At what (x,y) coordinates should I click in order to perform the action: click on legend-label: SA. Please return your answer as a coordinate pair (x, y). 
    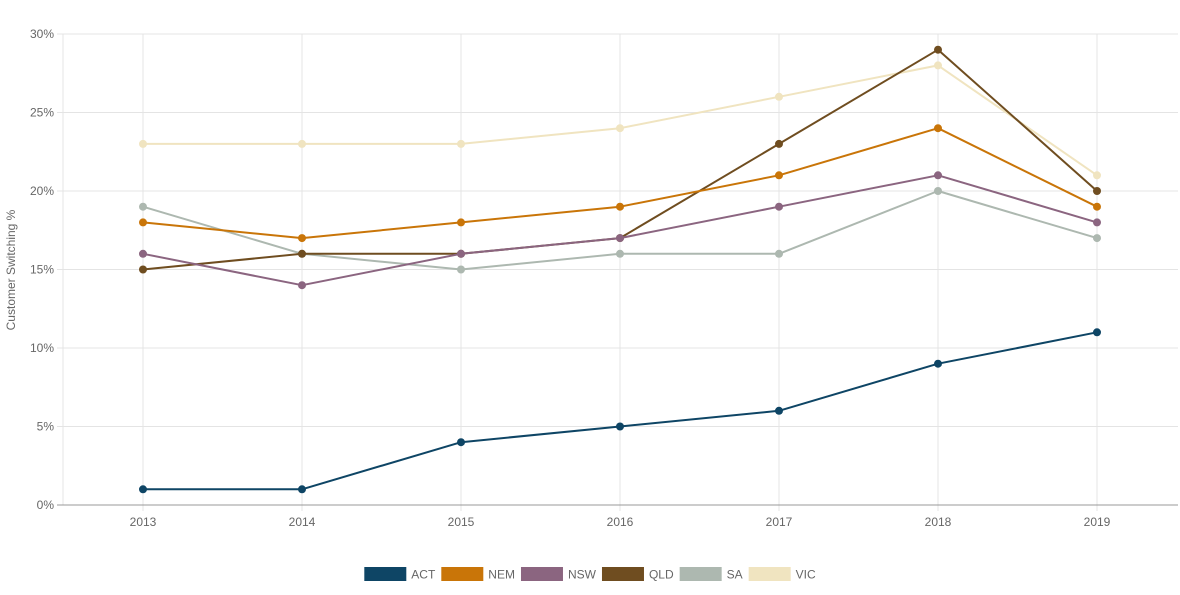
    Looking at the image, I should click on (735, 575).